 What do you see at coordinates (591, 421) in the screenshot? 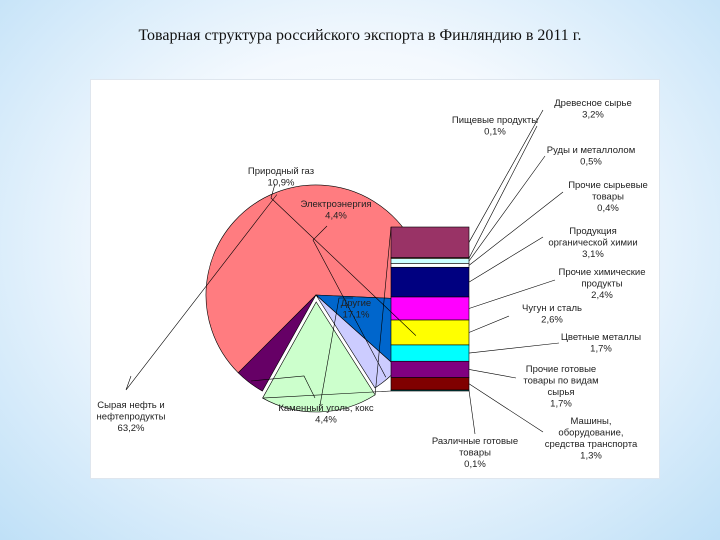
I see `bar-label-машины-оборудование-средства-транспорта-line: Машины,` at bounding box center [591, 421].